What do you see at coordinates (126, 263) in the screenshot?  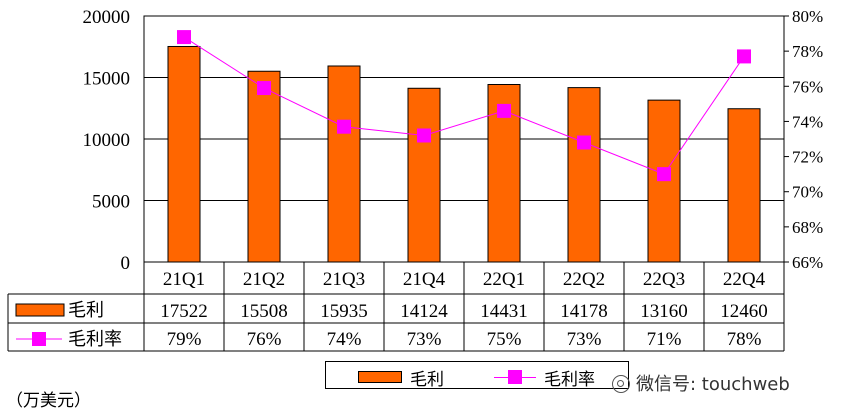 I see `y-left-tick-label: 0` at bounding box center [126, 263].